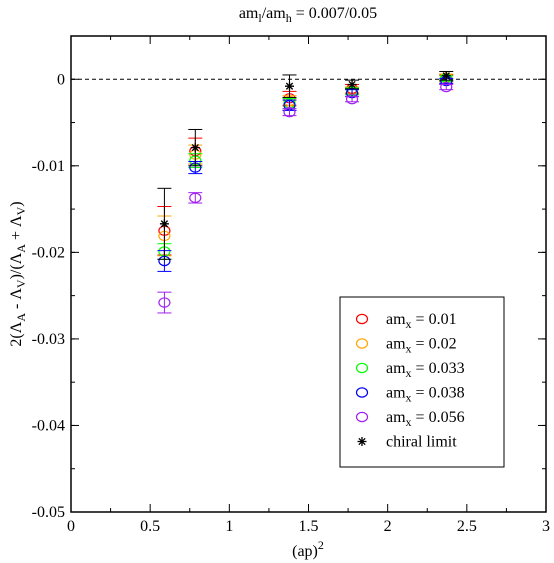  Describe the element at coordinates (546, 526) in the screenshot. I see `x-tick-label: 3` at that location.